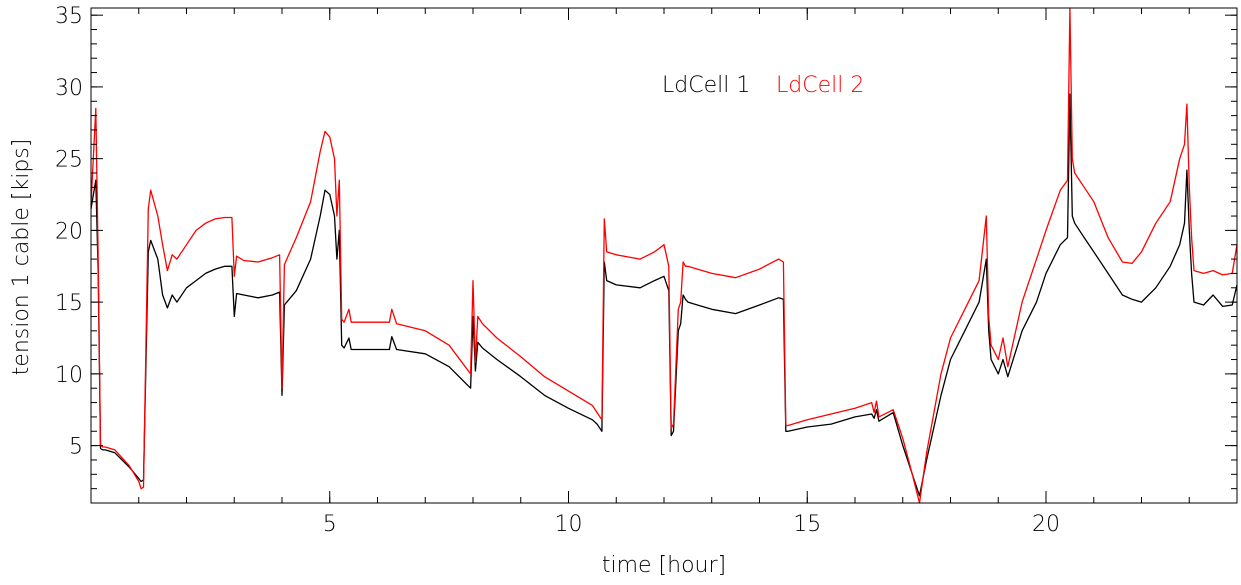 This screenshot has height=585, width=1241. I want to click on x-tick-label: 20, so click(1046, 524).